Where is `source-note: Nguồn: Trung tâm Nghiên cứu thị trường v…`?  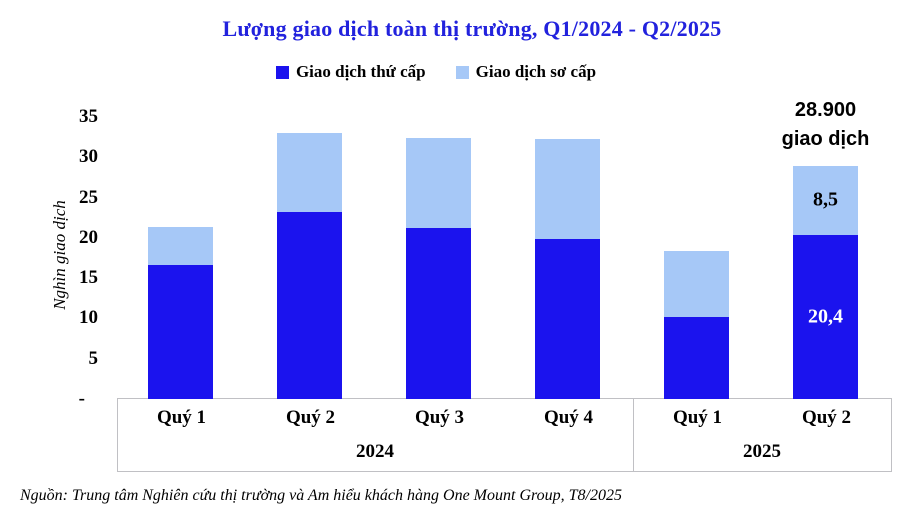
source-note: Nguồn: Trung tâm Nghiên cứu thị trường v… is located at coordinates (321, 495).